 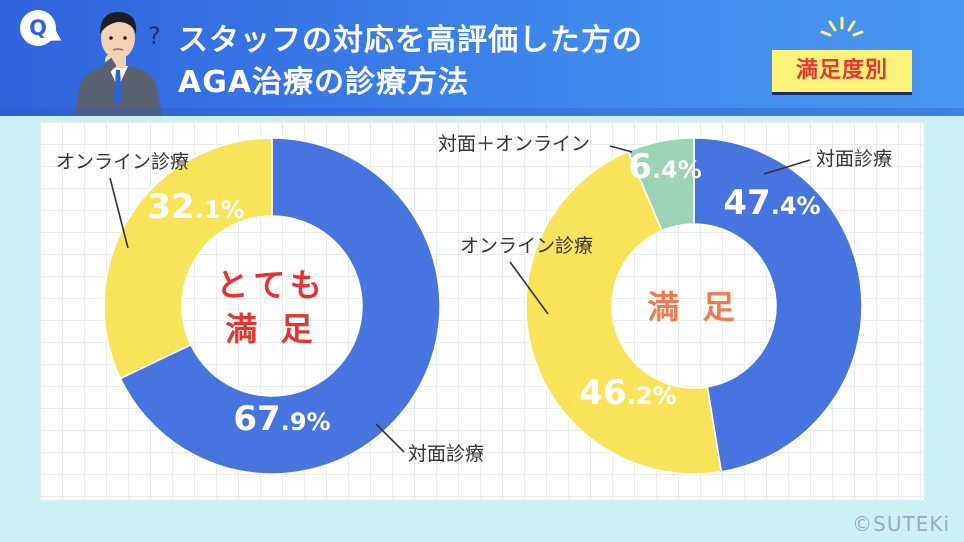 What do you see at coordinates (468, 62) in the screenshot?
I see `page-title: スタッフの対応を高評価した方の AGA治療の診療方法` at bounding box center [468, 62].